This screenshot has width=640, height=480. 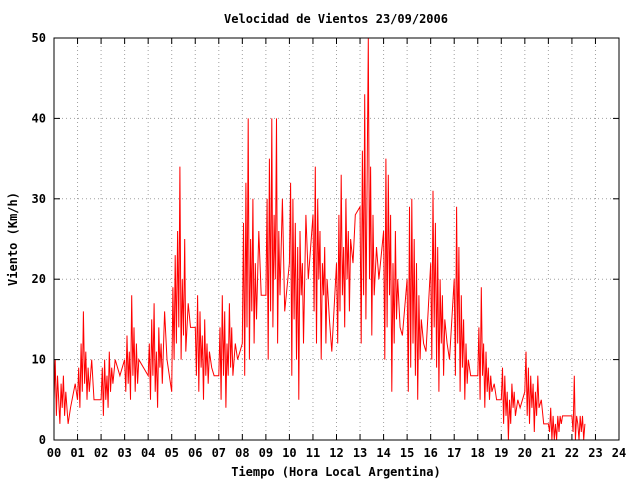 I want to click on x-tick-label: 00, so click(x=54, y=453).